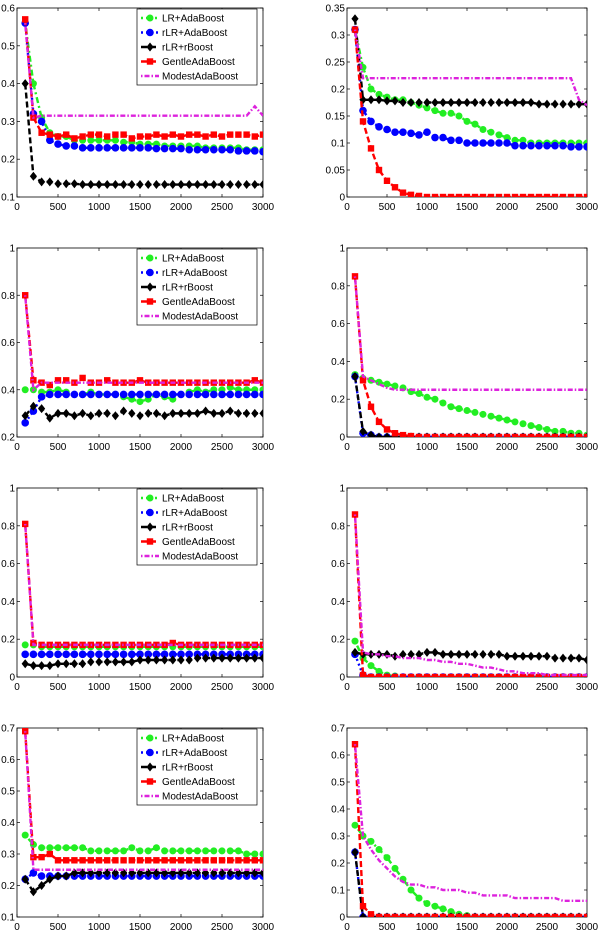 The height and width of the screenshot is (930, 600). Describe the element at coordinates (8, 296) in the screenshot. I see `y-tick-label: 0.8` at that location.